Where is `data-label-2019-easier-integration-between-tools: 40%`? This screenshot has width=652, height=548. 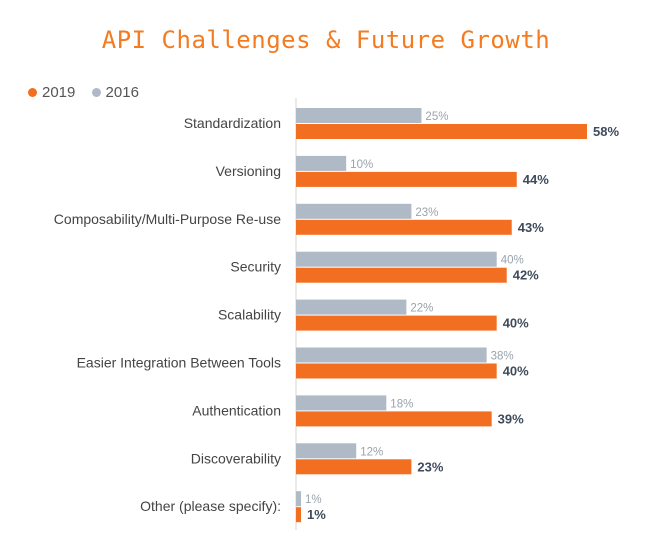 data-label-2019-easier-integration-between-tools: 40% is located at coordinates (516, 371).